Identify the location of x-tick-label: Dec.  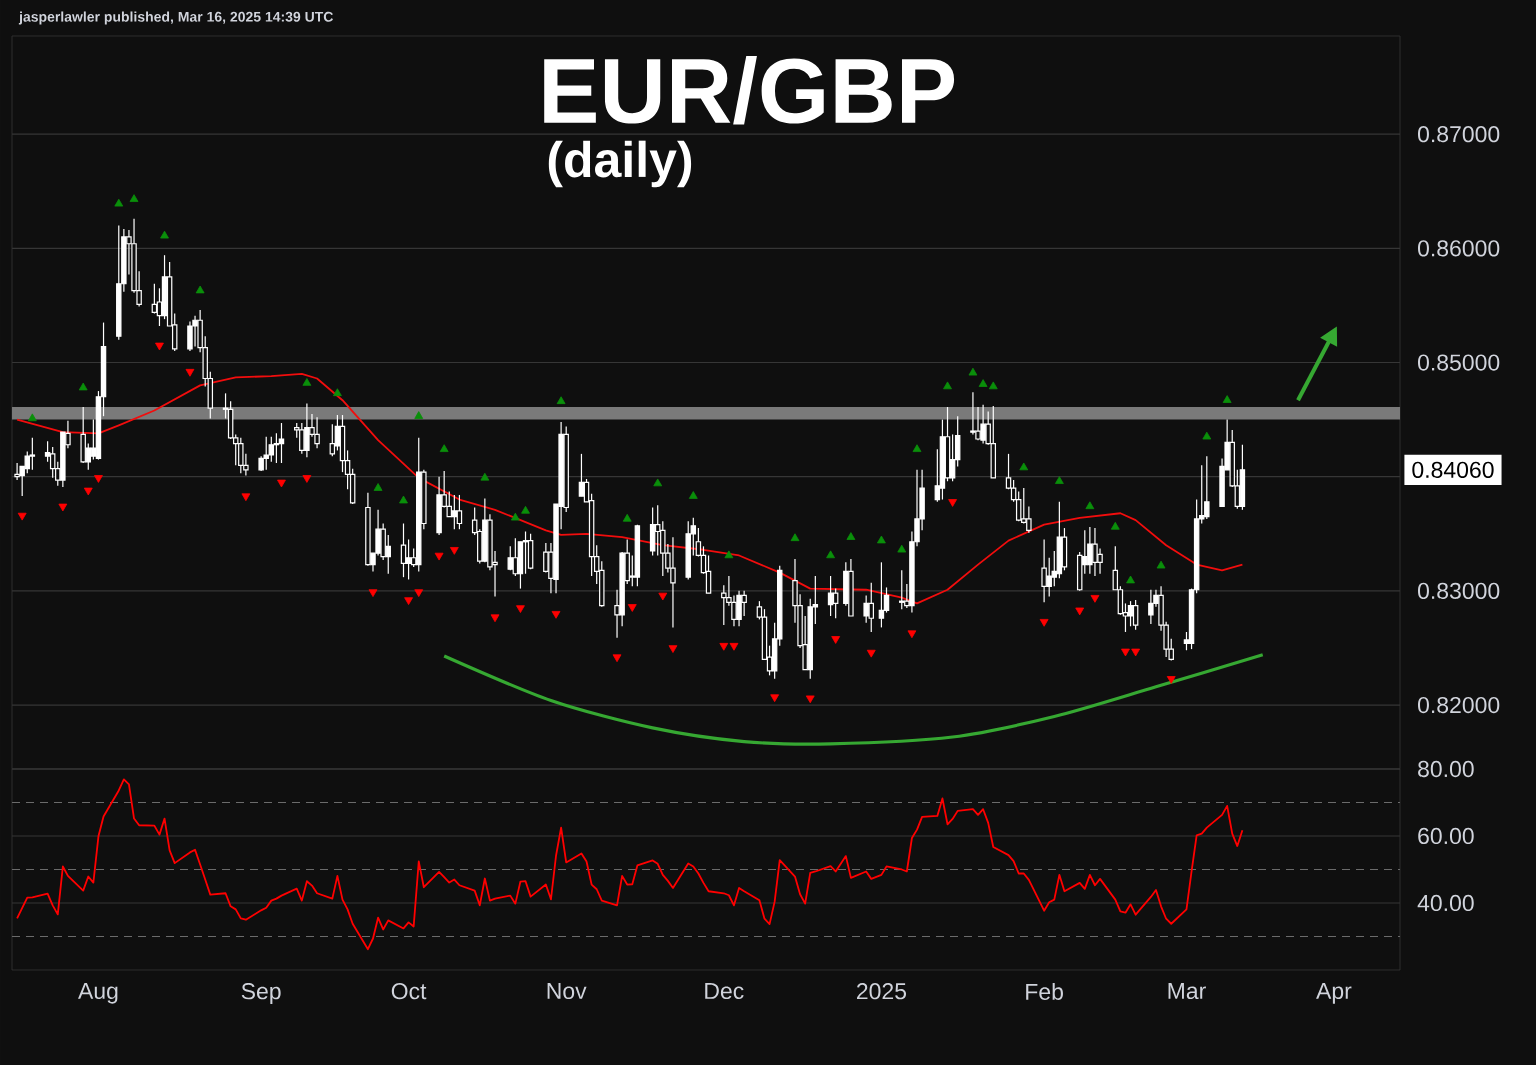
(724, 991).